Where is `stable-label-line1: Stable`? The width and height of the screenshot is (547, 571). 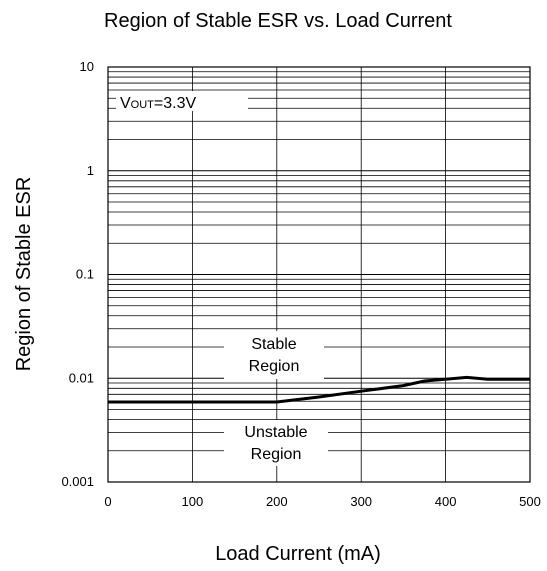
stable-label-line1: Stable is located at coordinates (273, 344).